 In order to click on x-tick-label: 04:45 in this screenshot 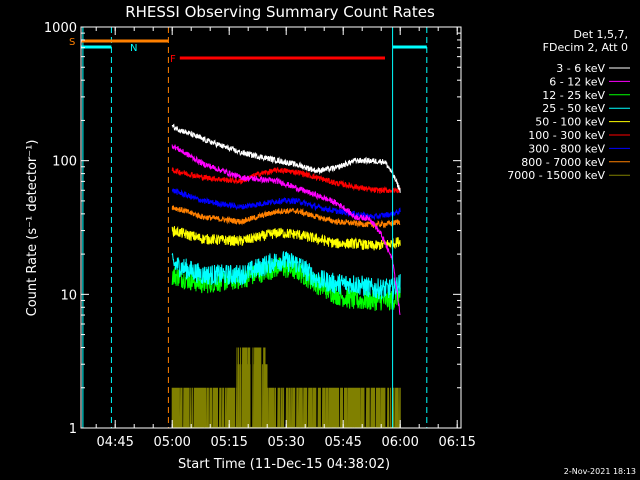, I will do `click(114, 442)`.